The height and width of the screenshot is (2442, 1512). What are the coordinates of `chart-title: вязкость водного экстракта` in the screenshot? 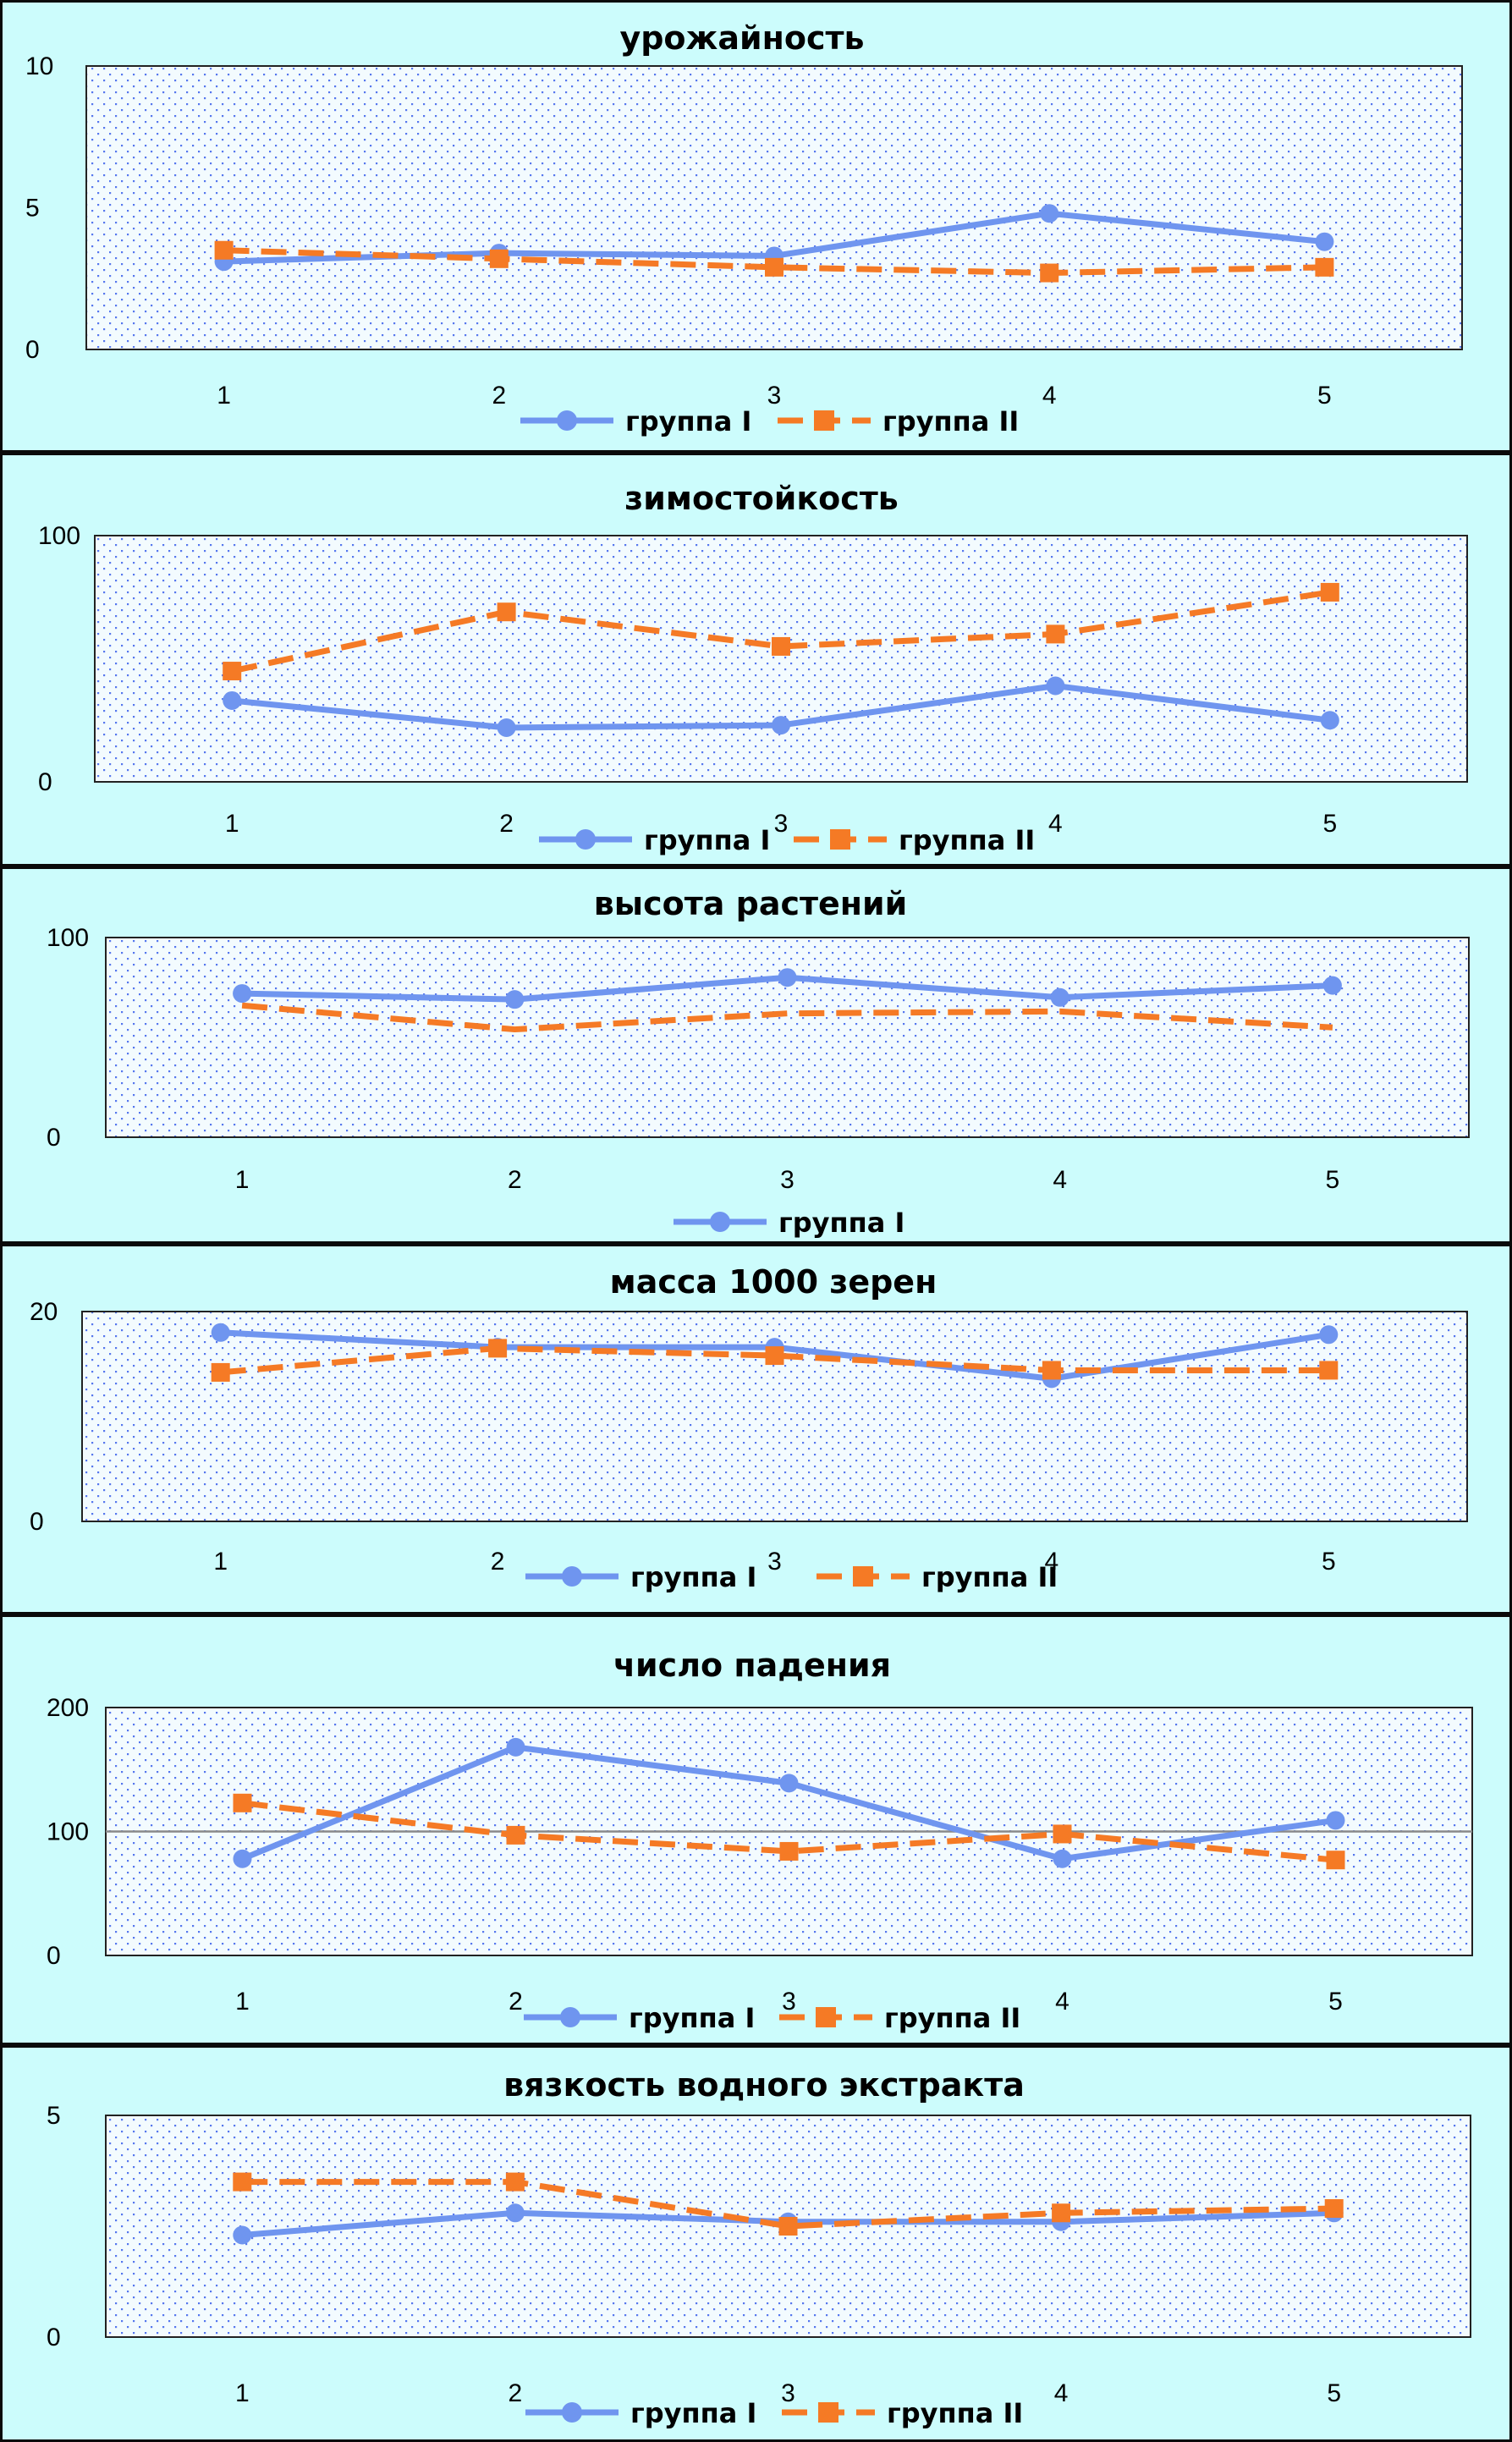 It's located at (764, 2085).